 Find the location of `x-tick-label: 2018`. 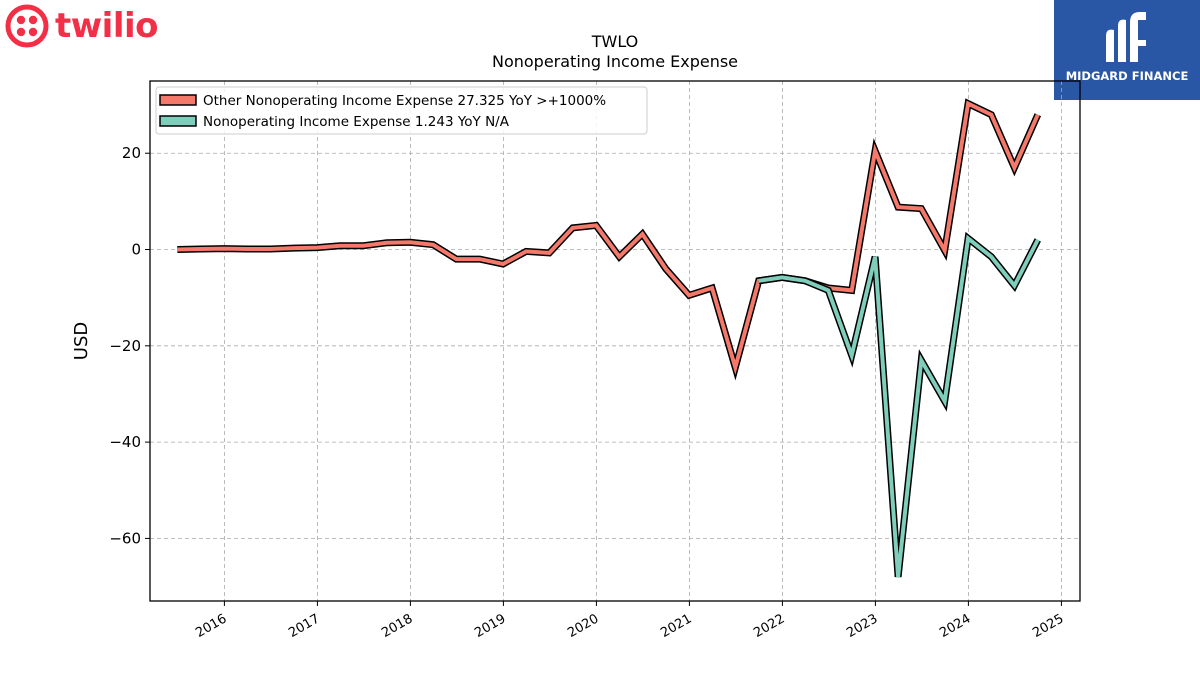

x-tick-label: 2018 is located at coordinates (397, 626).